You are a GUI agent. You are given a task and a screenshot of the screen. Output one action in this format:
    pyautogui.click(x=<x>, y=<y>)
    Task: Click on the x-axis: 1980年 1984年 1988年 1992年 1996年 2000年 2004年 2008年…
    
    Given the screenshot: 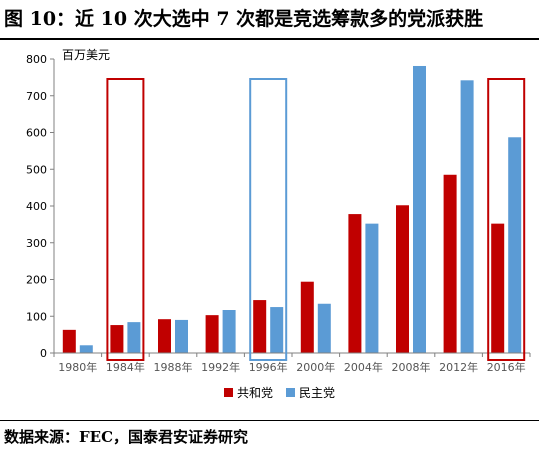 What is the action you would take?
    pyautogui.click(x=292, y=363)
    